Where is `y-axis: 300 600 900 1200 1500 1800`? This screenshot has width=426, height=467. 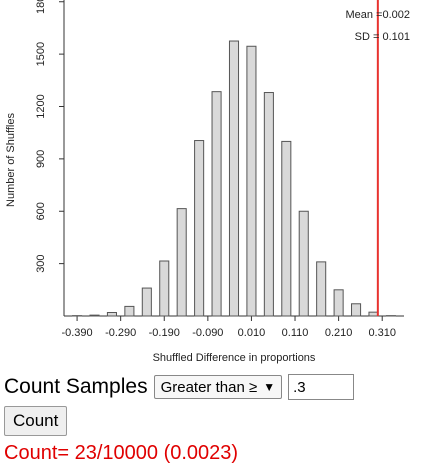
y-axis: 300 600 900 1200 1500 1800 is located at coordinates (50, 158).